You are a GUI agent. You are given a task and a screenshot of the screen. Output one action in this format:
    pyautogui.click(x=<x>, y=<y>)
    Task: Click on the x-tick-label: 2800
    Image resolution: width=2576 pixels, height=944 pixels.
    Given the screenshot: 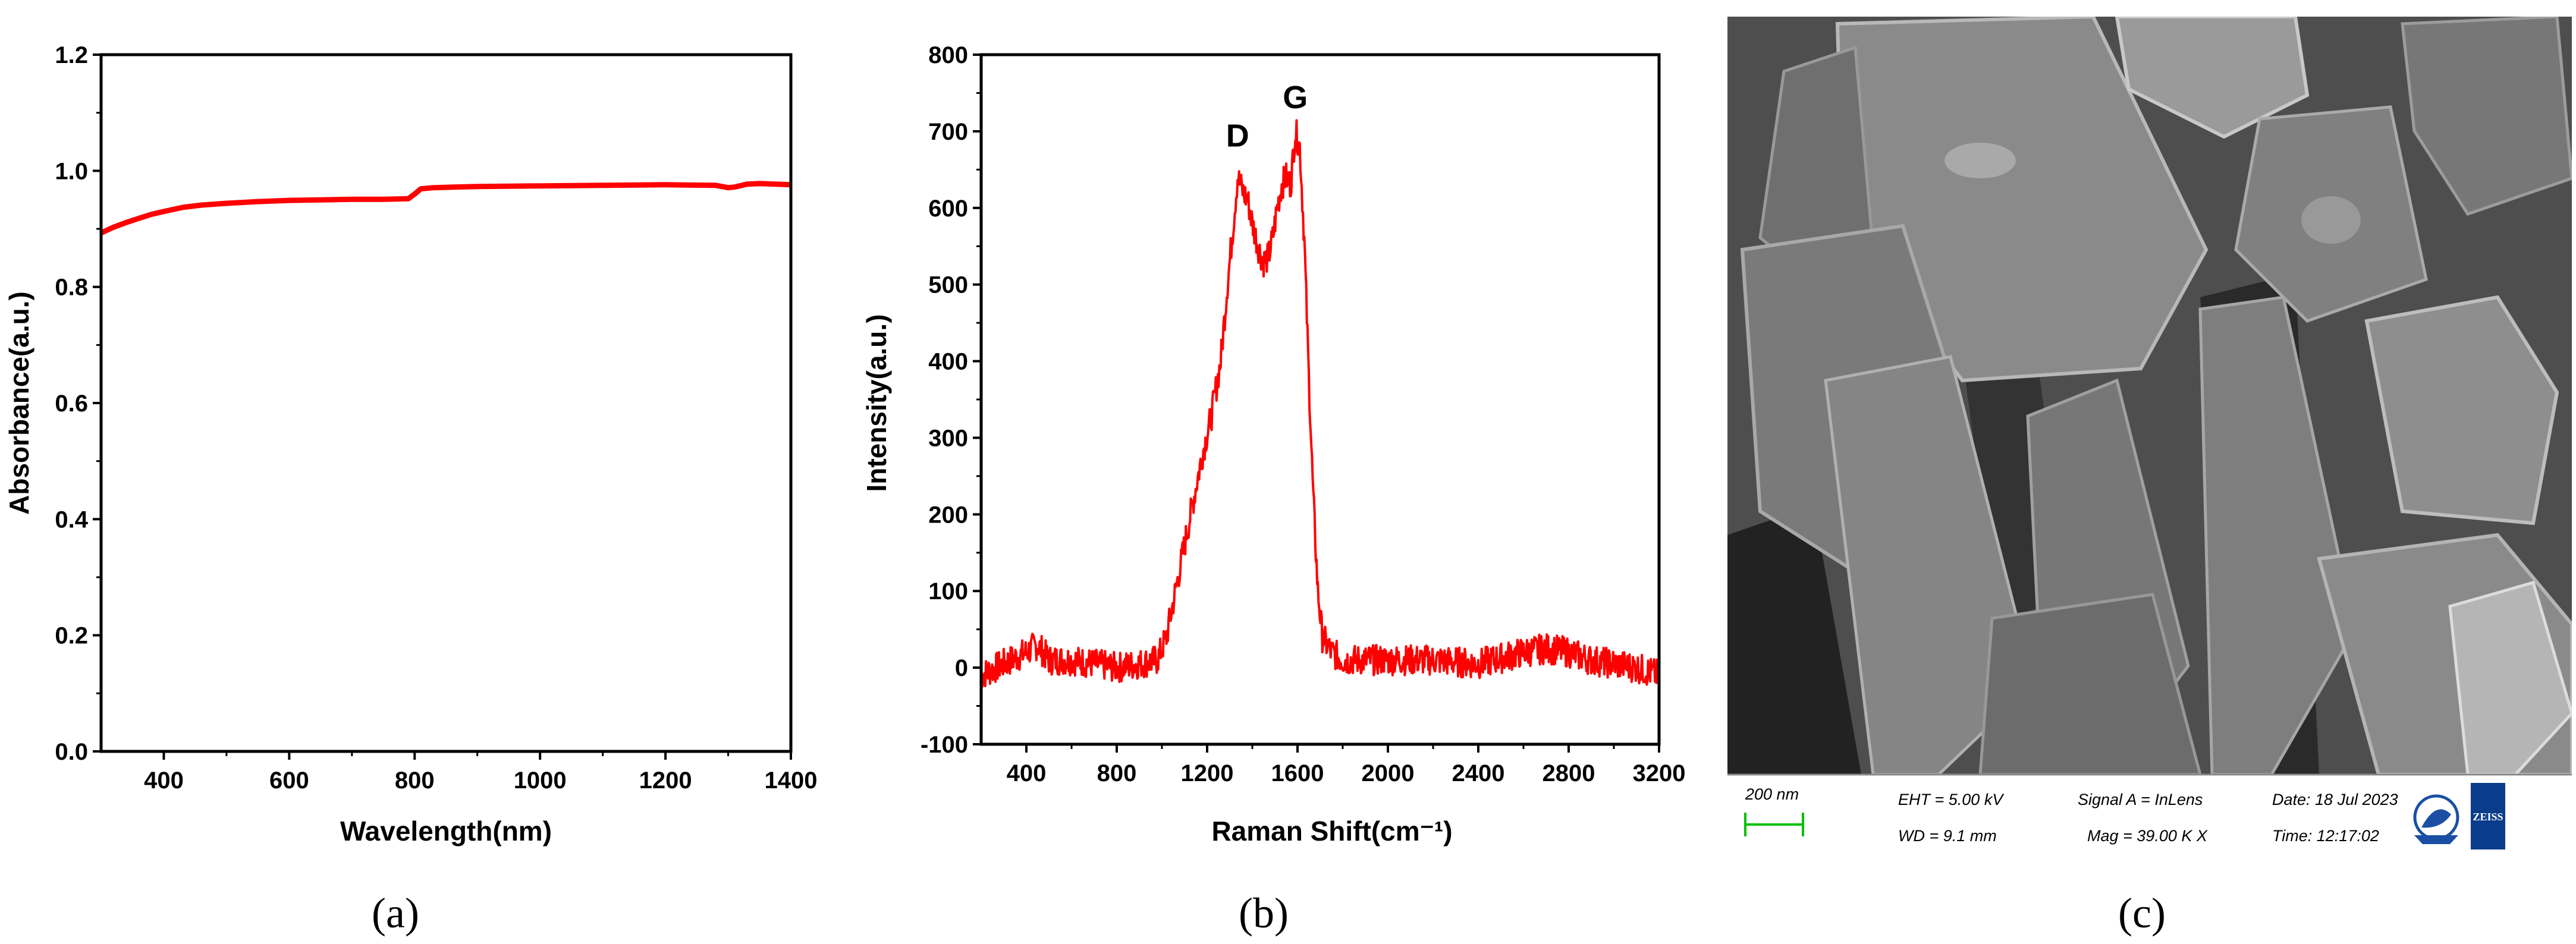 What is the action you would take?
    pyautogui.click(x=1569, y=773)
    